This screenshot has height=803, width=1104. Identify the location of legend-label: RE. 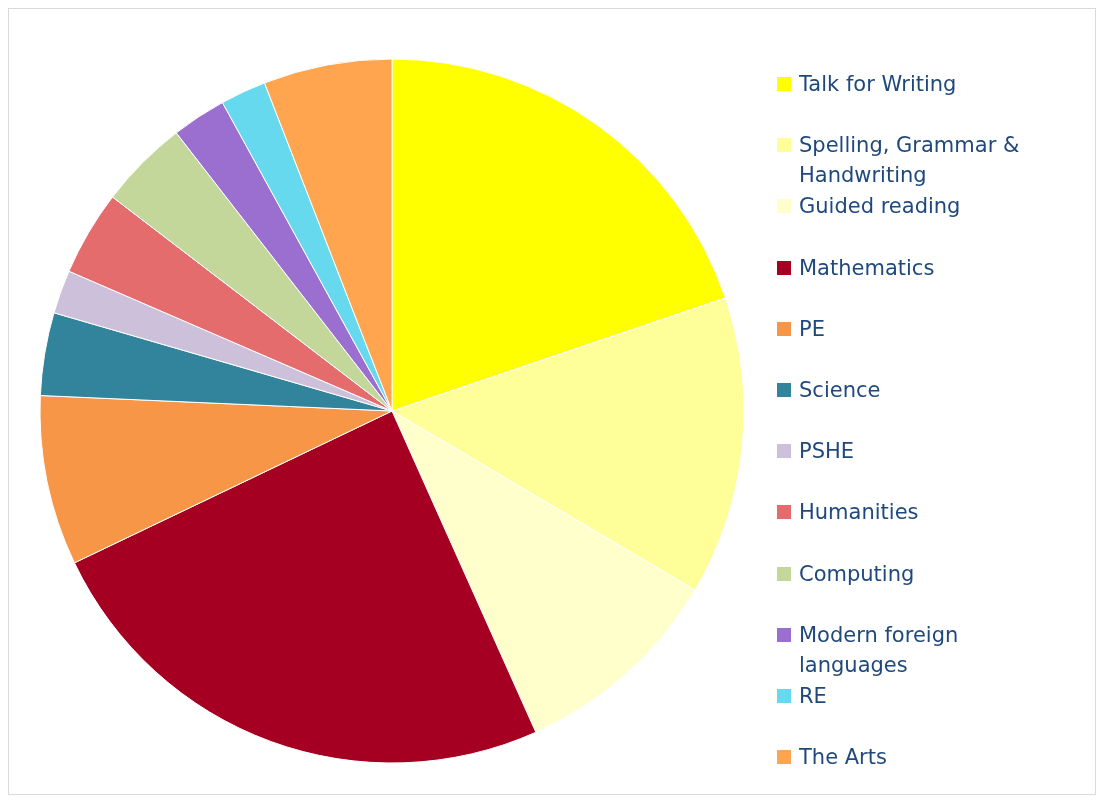
(813, 696).